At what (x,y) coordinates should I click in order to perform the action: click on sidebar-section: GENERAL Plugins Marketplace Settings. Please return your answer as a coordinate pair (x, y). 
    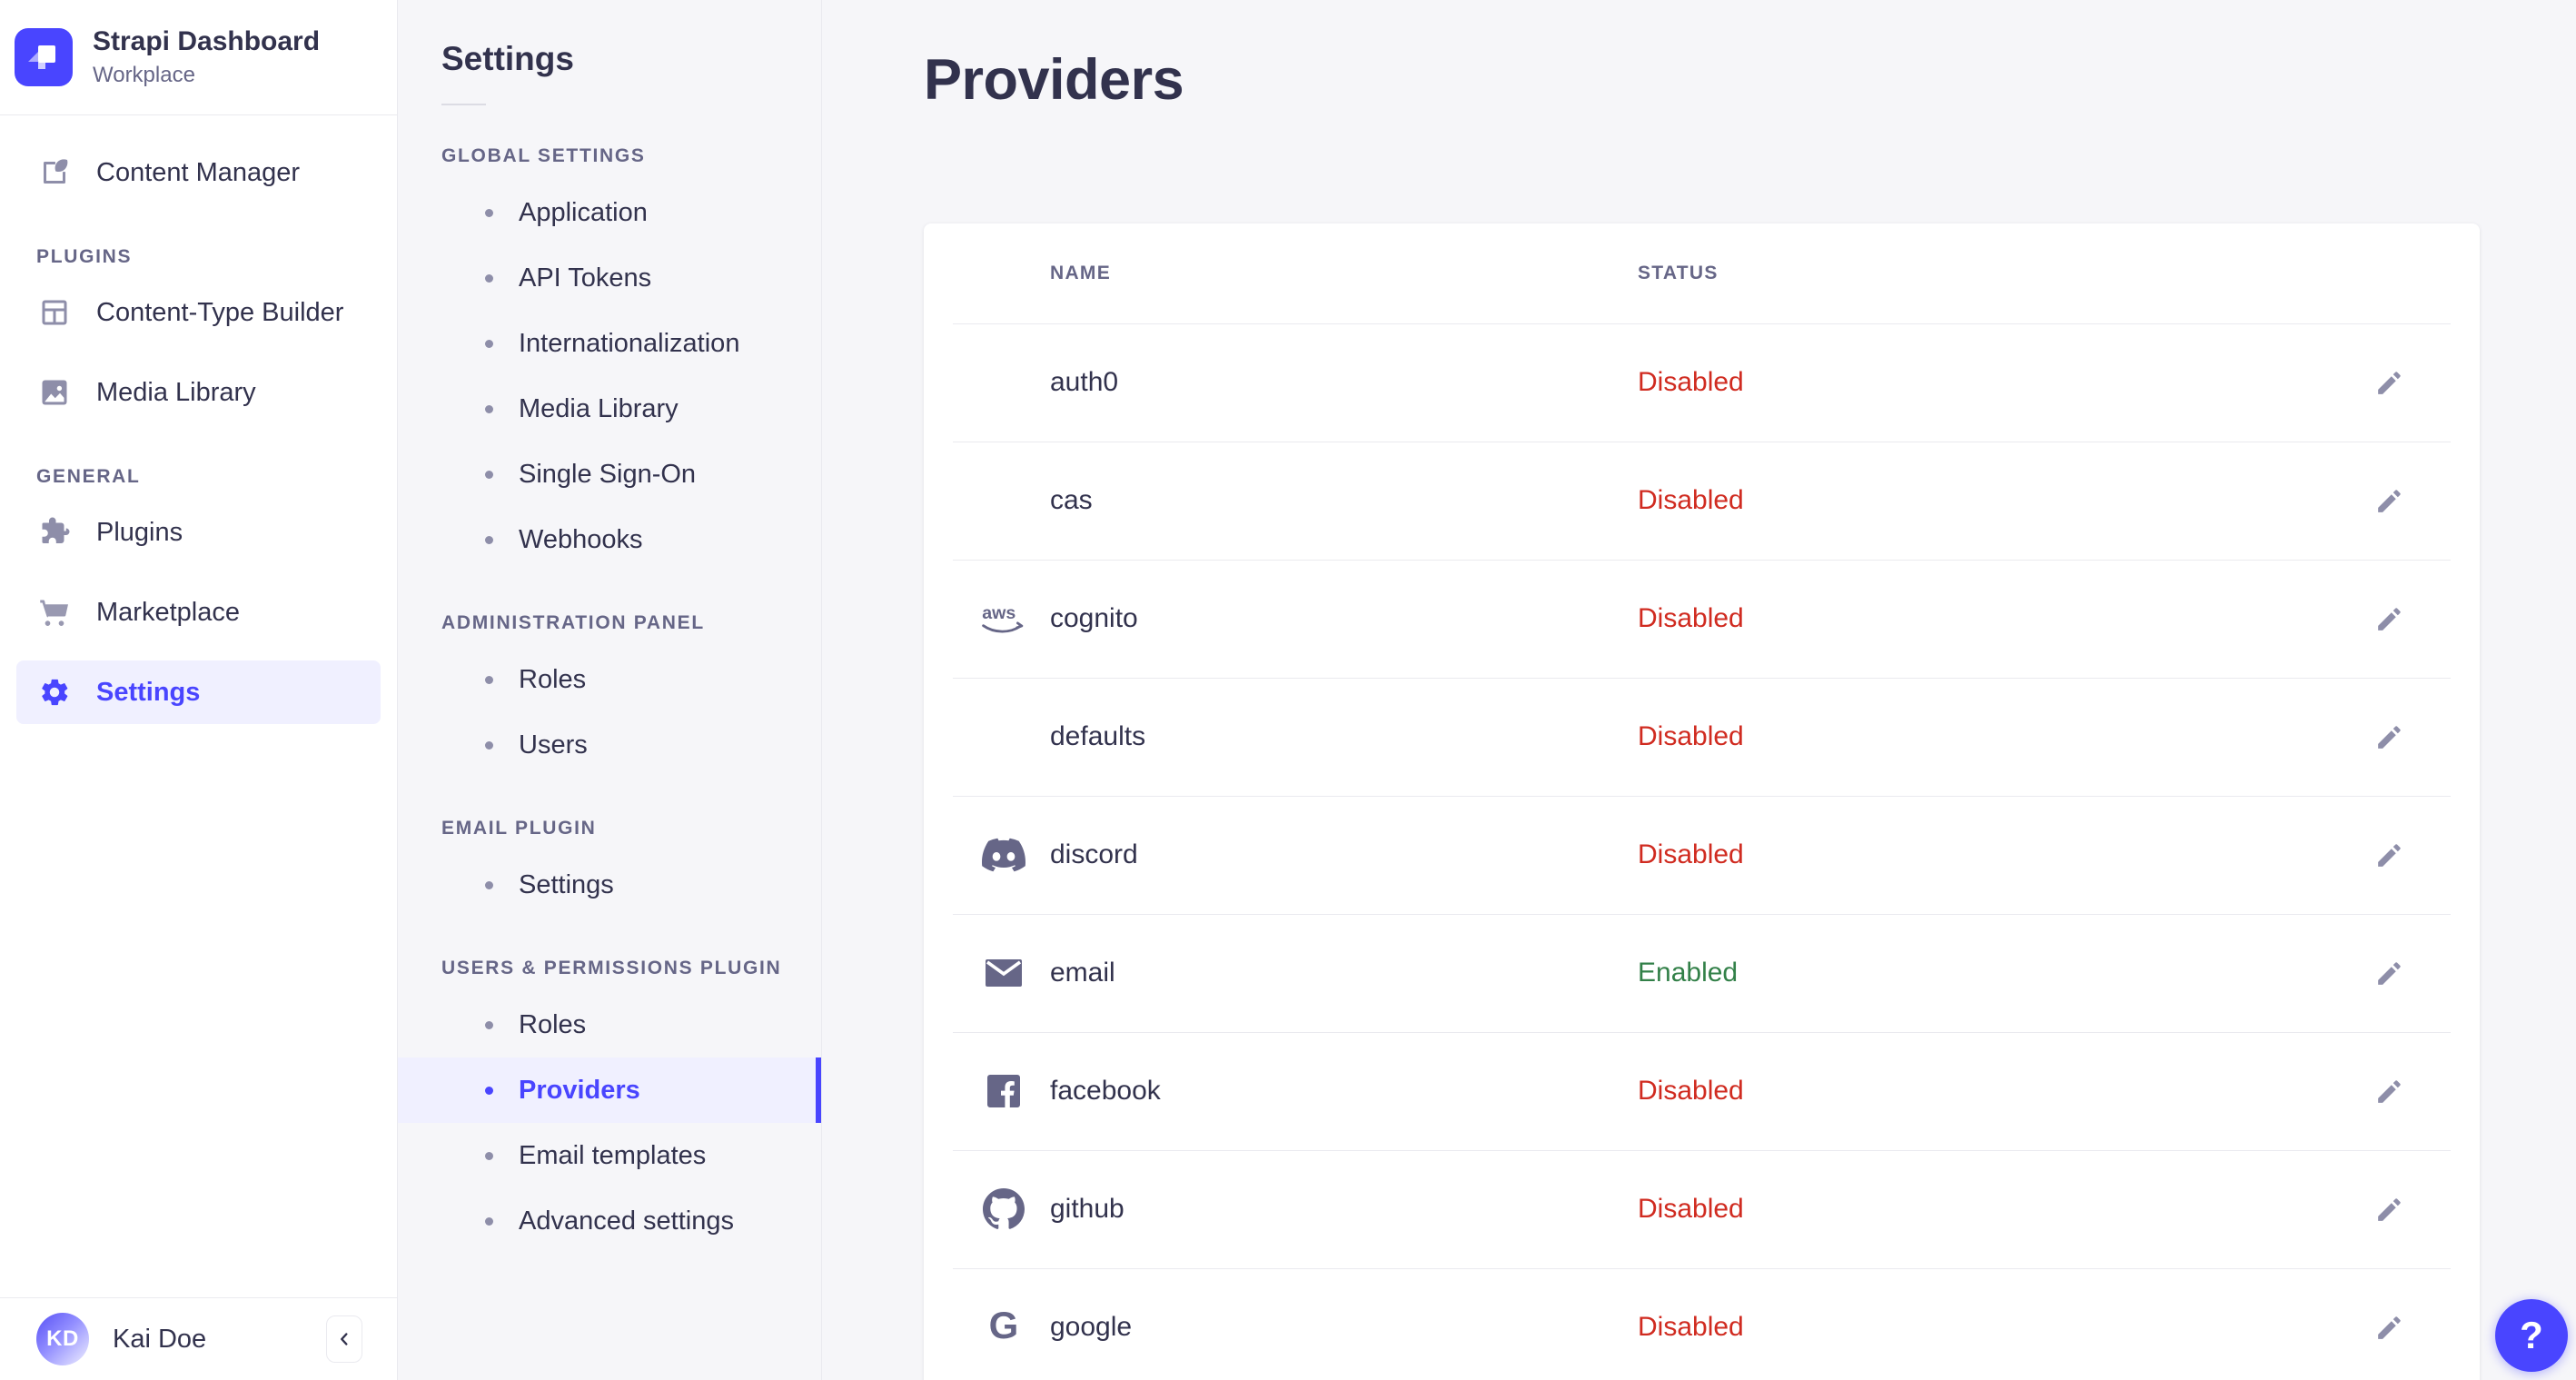
    Looking at the image, I should click on (198, 595).